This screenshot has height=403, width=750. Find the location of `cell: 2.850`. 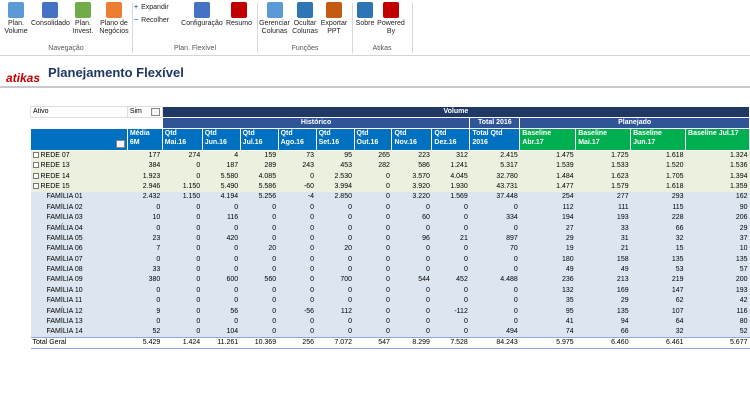

cell: 2.850 is located at coordinates (335, 197).